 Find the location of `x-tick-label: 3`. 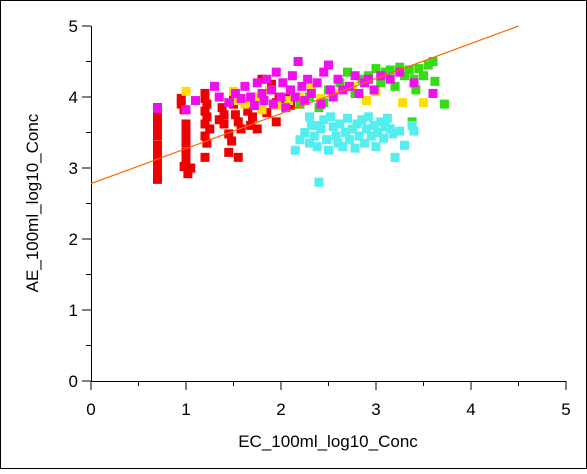

x-tick-label: 3 is located at coordinates (375, 409).